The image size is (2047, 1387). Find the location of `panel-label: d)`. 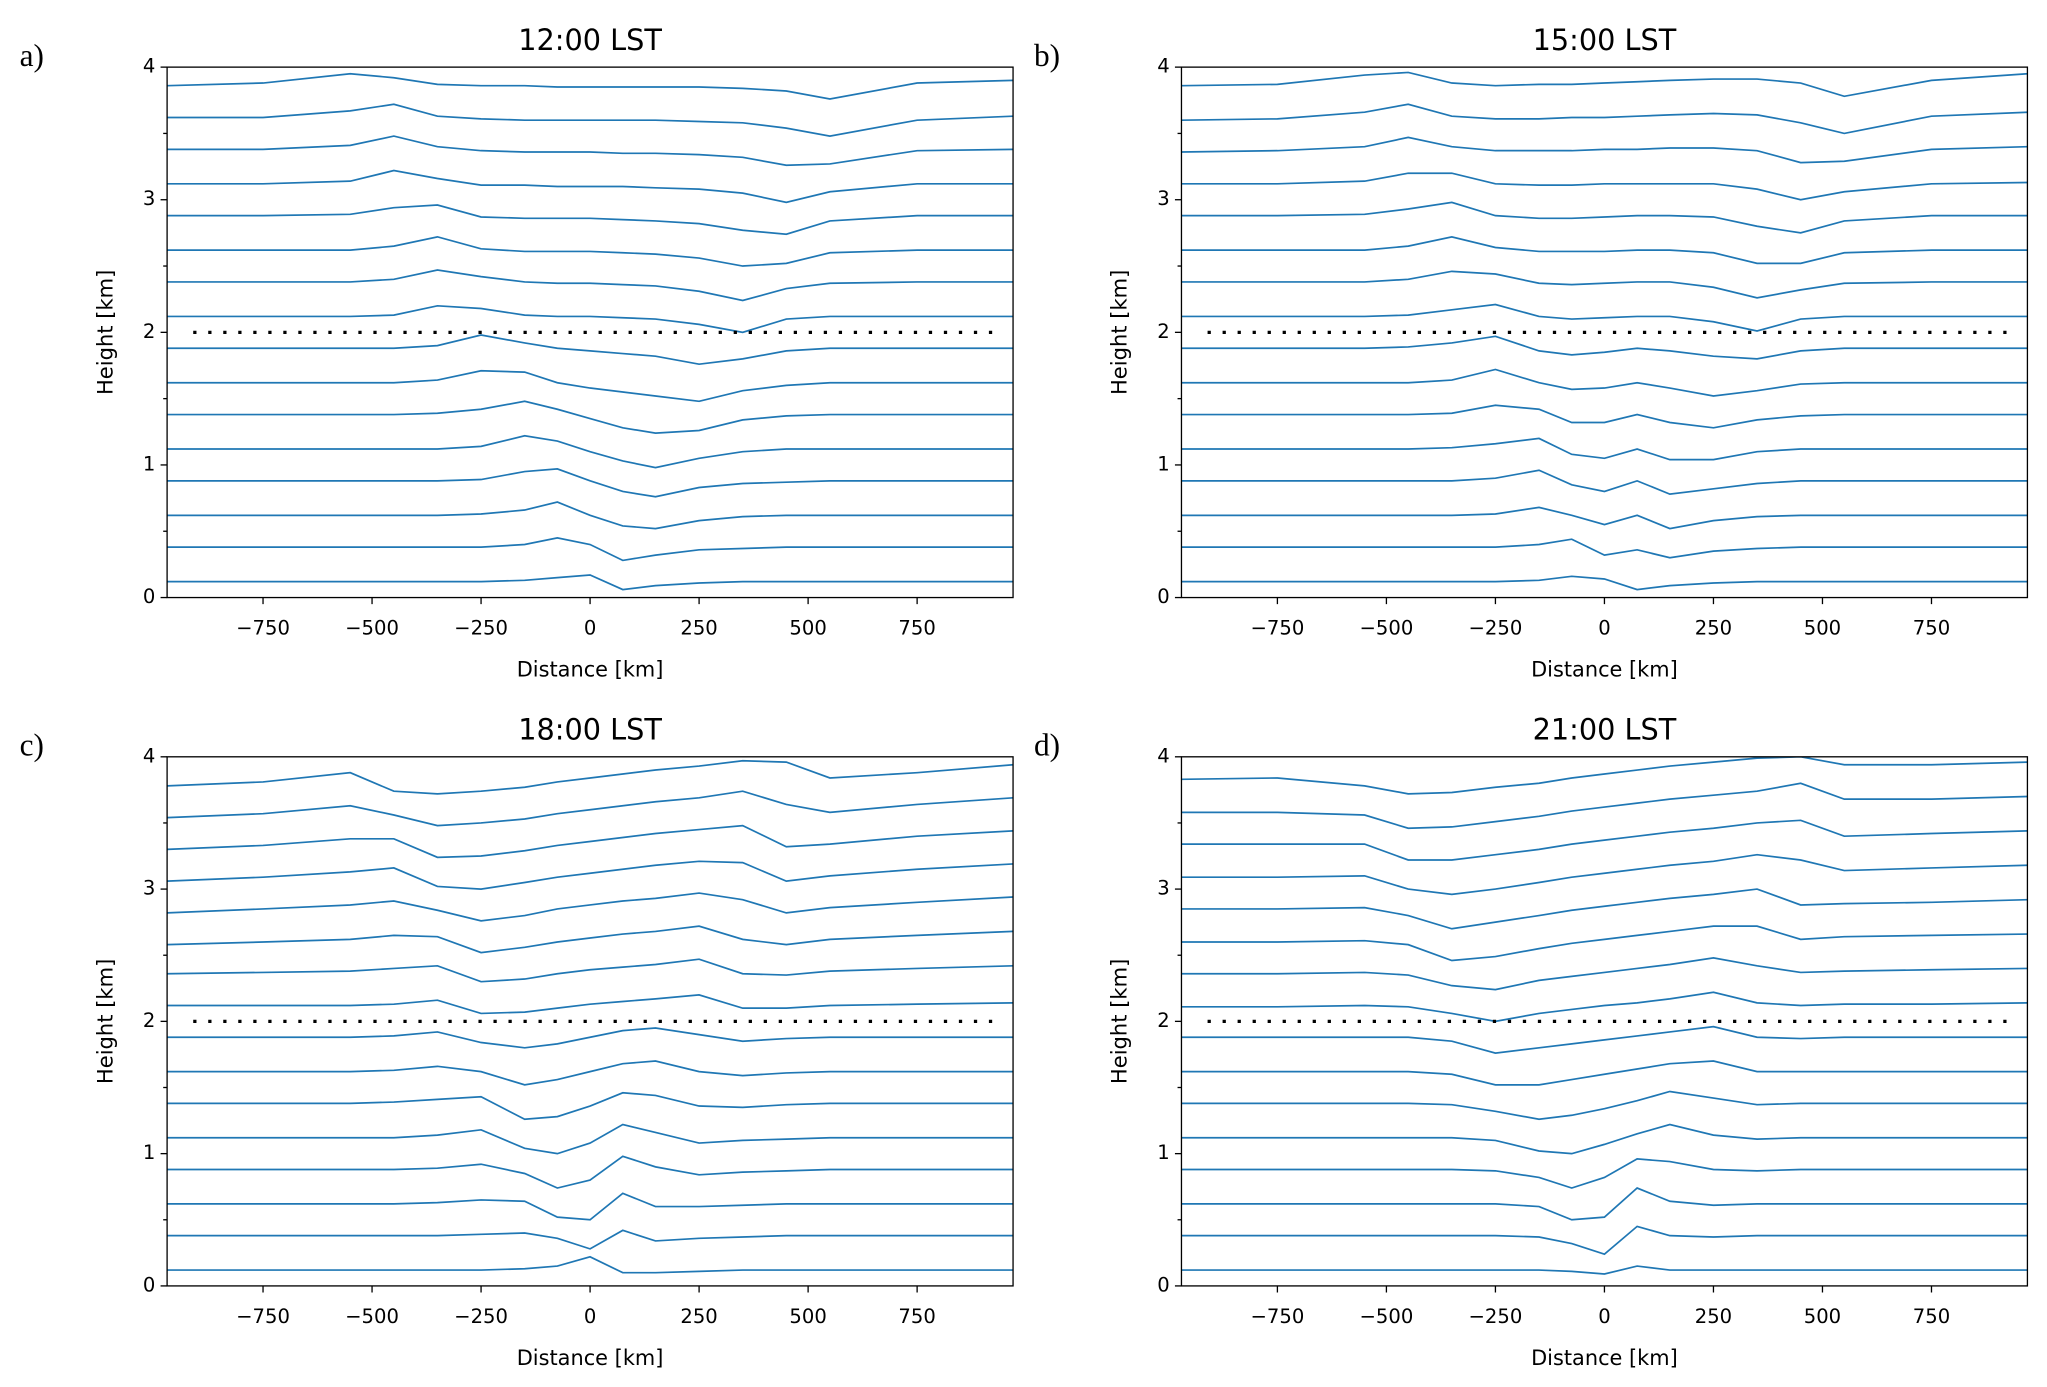

panel-label: d) is located at coordinates (1047, 744).